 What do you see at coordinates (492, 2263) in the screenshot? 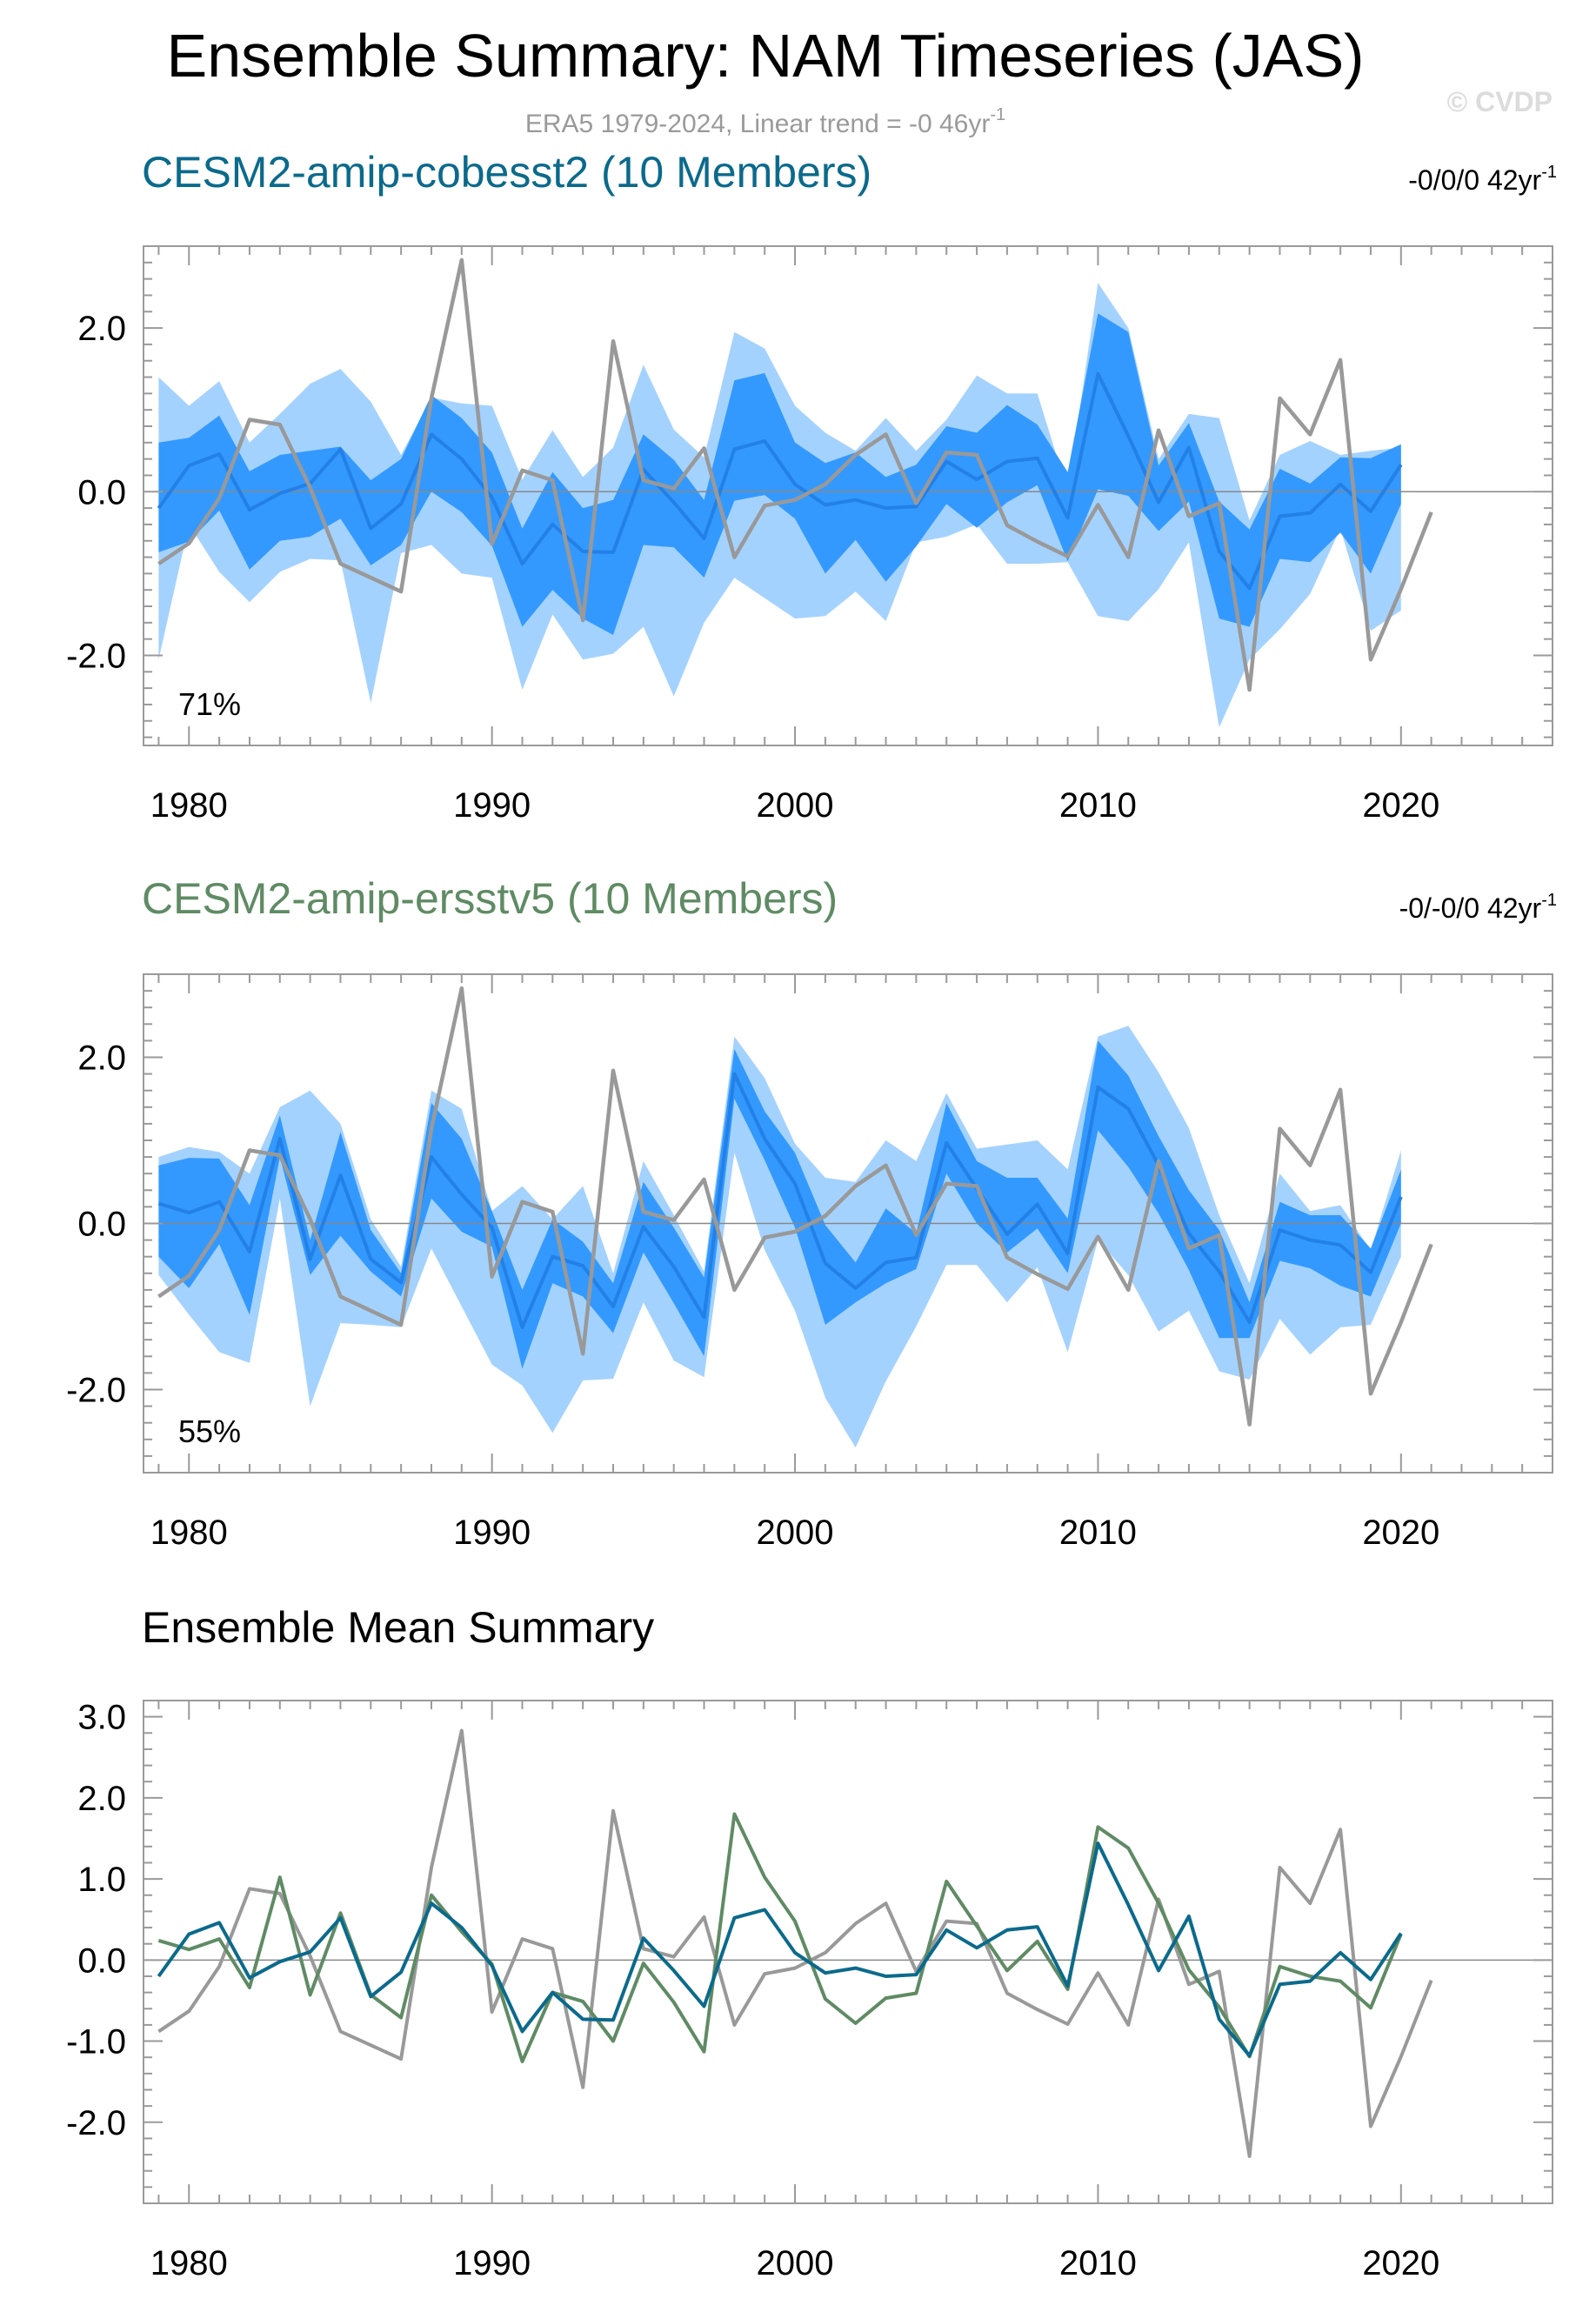
I see `panel3-xtick-label: 1990` at bounding box center [492, 2263].